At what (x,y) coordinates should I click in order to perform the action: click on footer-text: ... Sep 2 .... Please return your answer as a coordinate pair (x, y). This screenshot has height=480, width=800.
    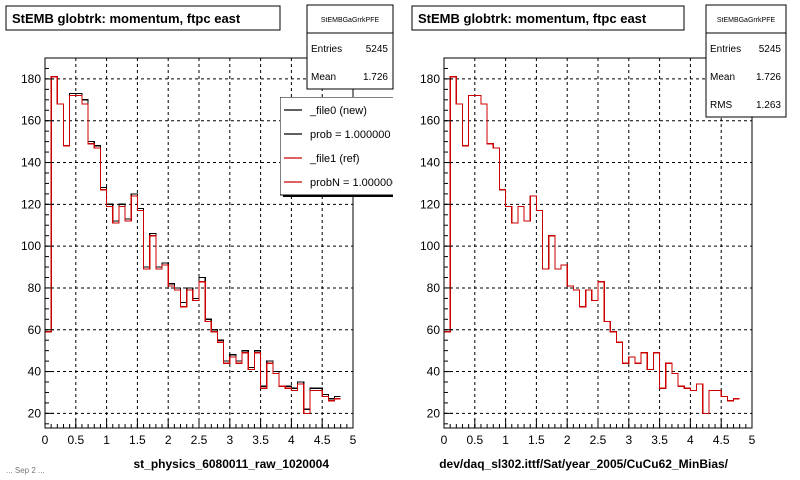
    Looking at the image, I should click on (25, 470).